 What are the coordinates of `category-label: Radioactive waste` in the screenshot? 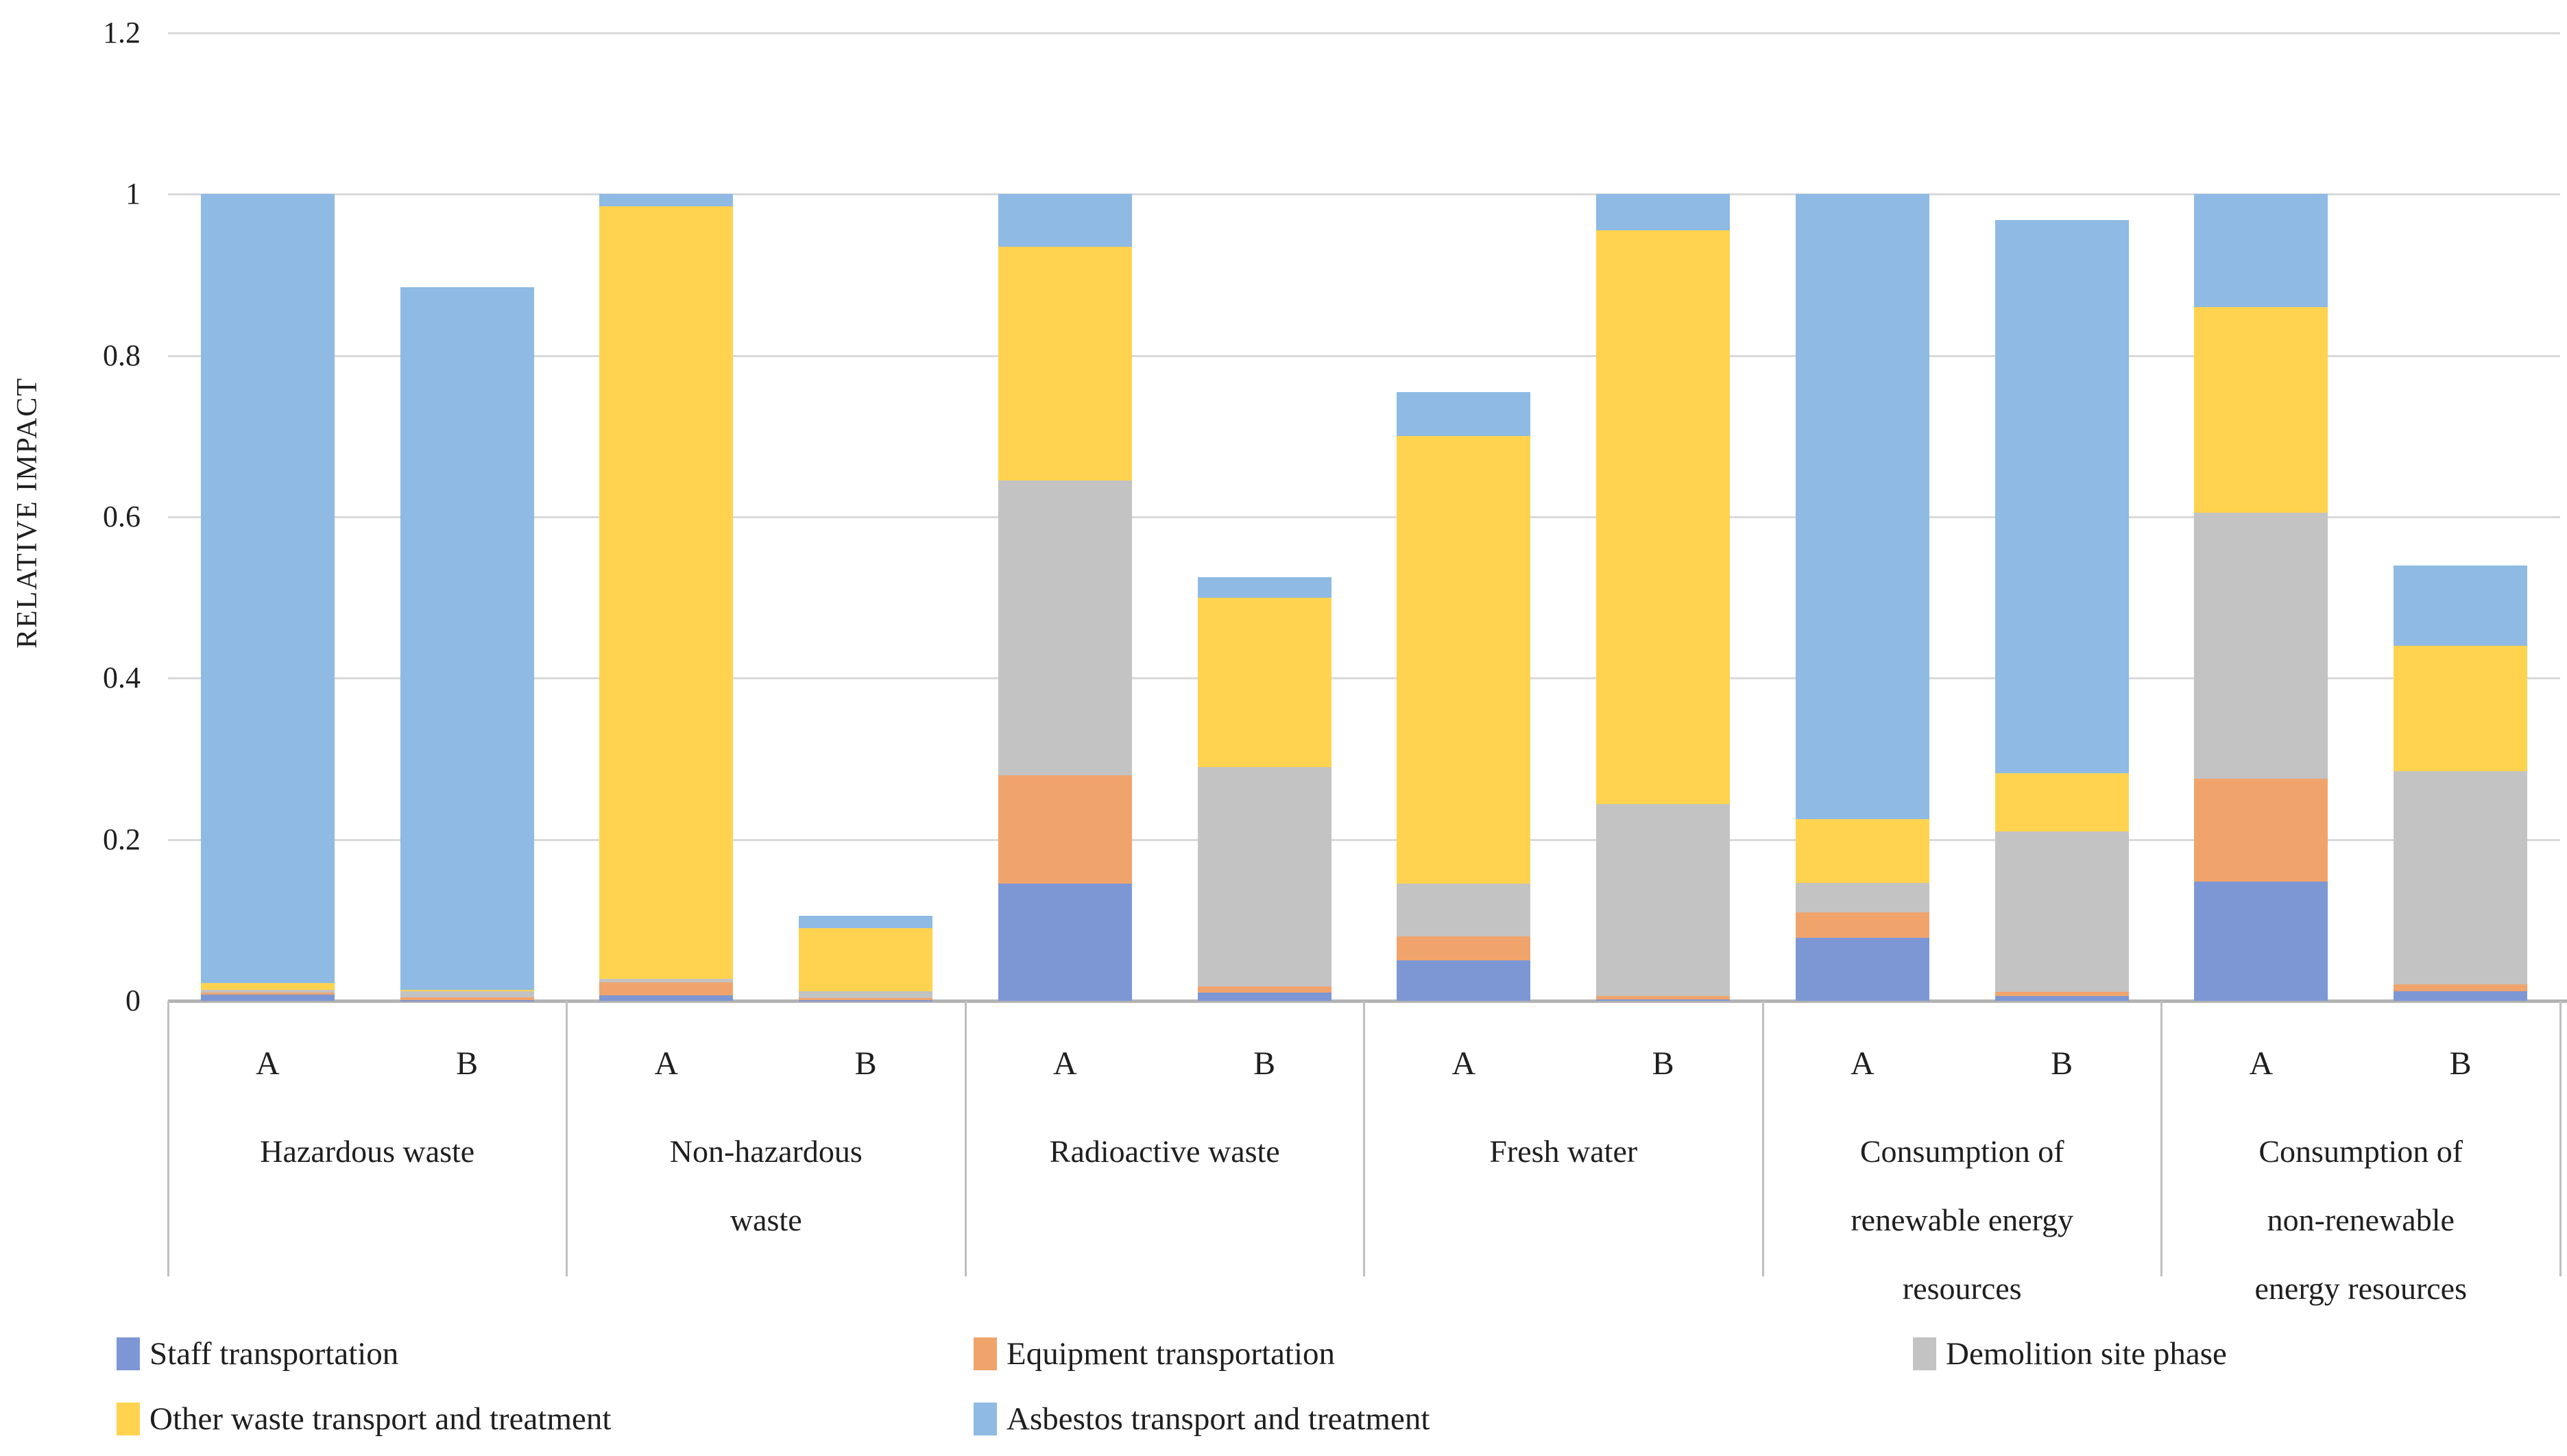 It's located at (1165, 1151).